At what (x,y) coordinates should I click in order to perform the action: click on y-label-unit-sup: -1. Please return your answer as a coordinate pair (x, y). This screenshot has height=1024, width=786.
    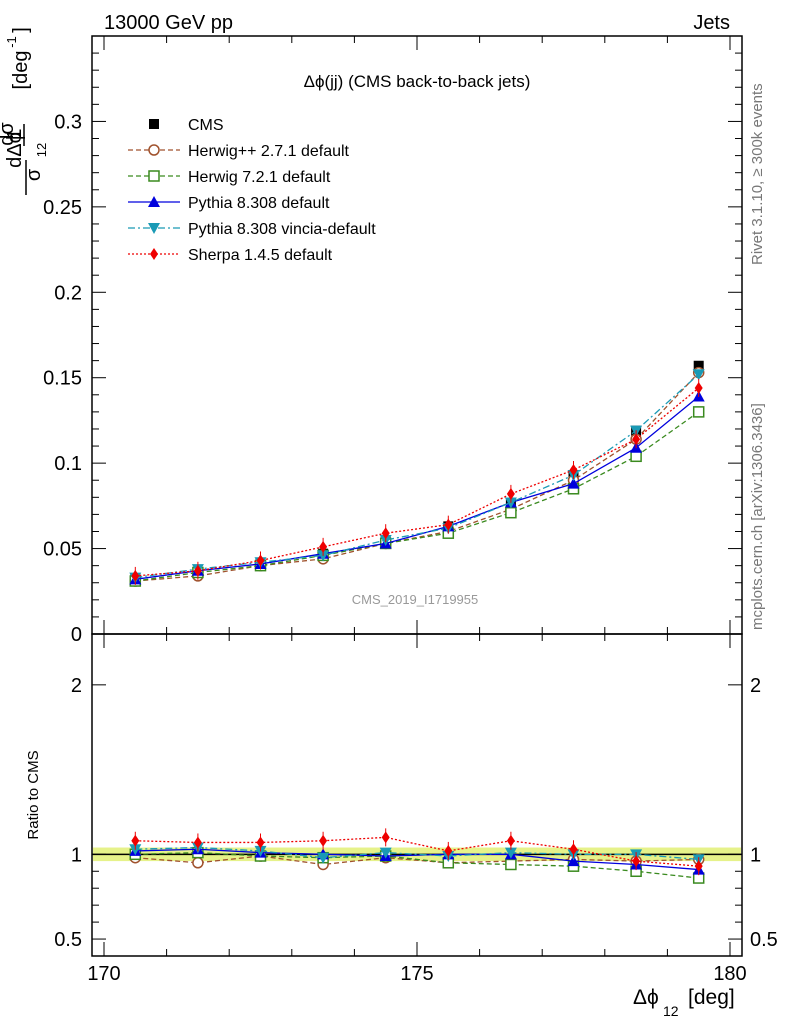
    Looking at the image, I should click on (11, 42).